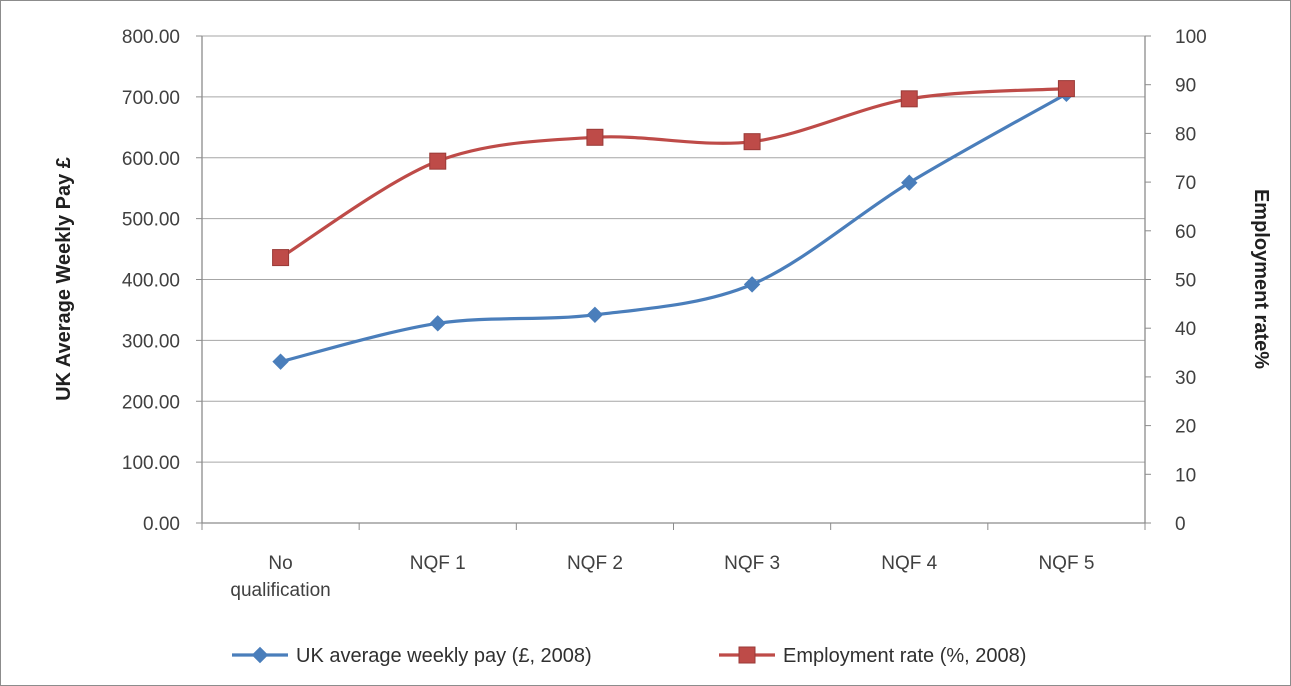 Image resolution: width=1291 pixels, height=686 pixels. I want to click on left-tick-label: 600.00, so click(151, 159).